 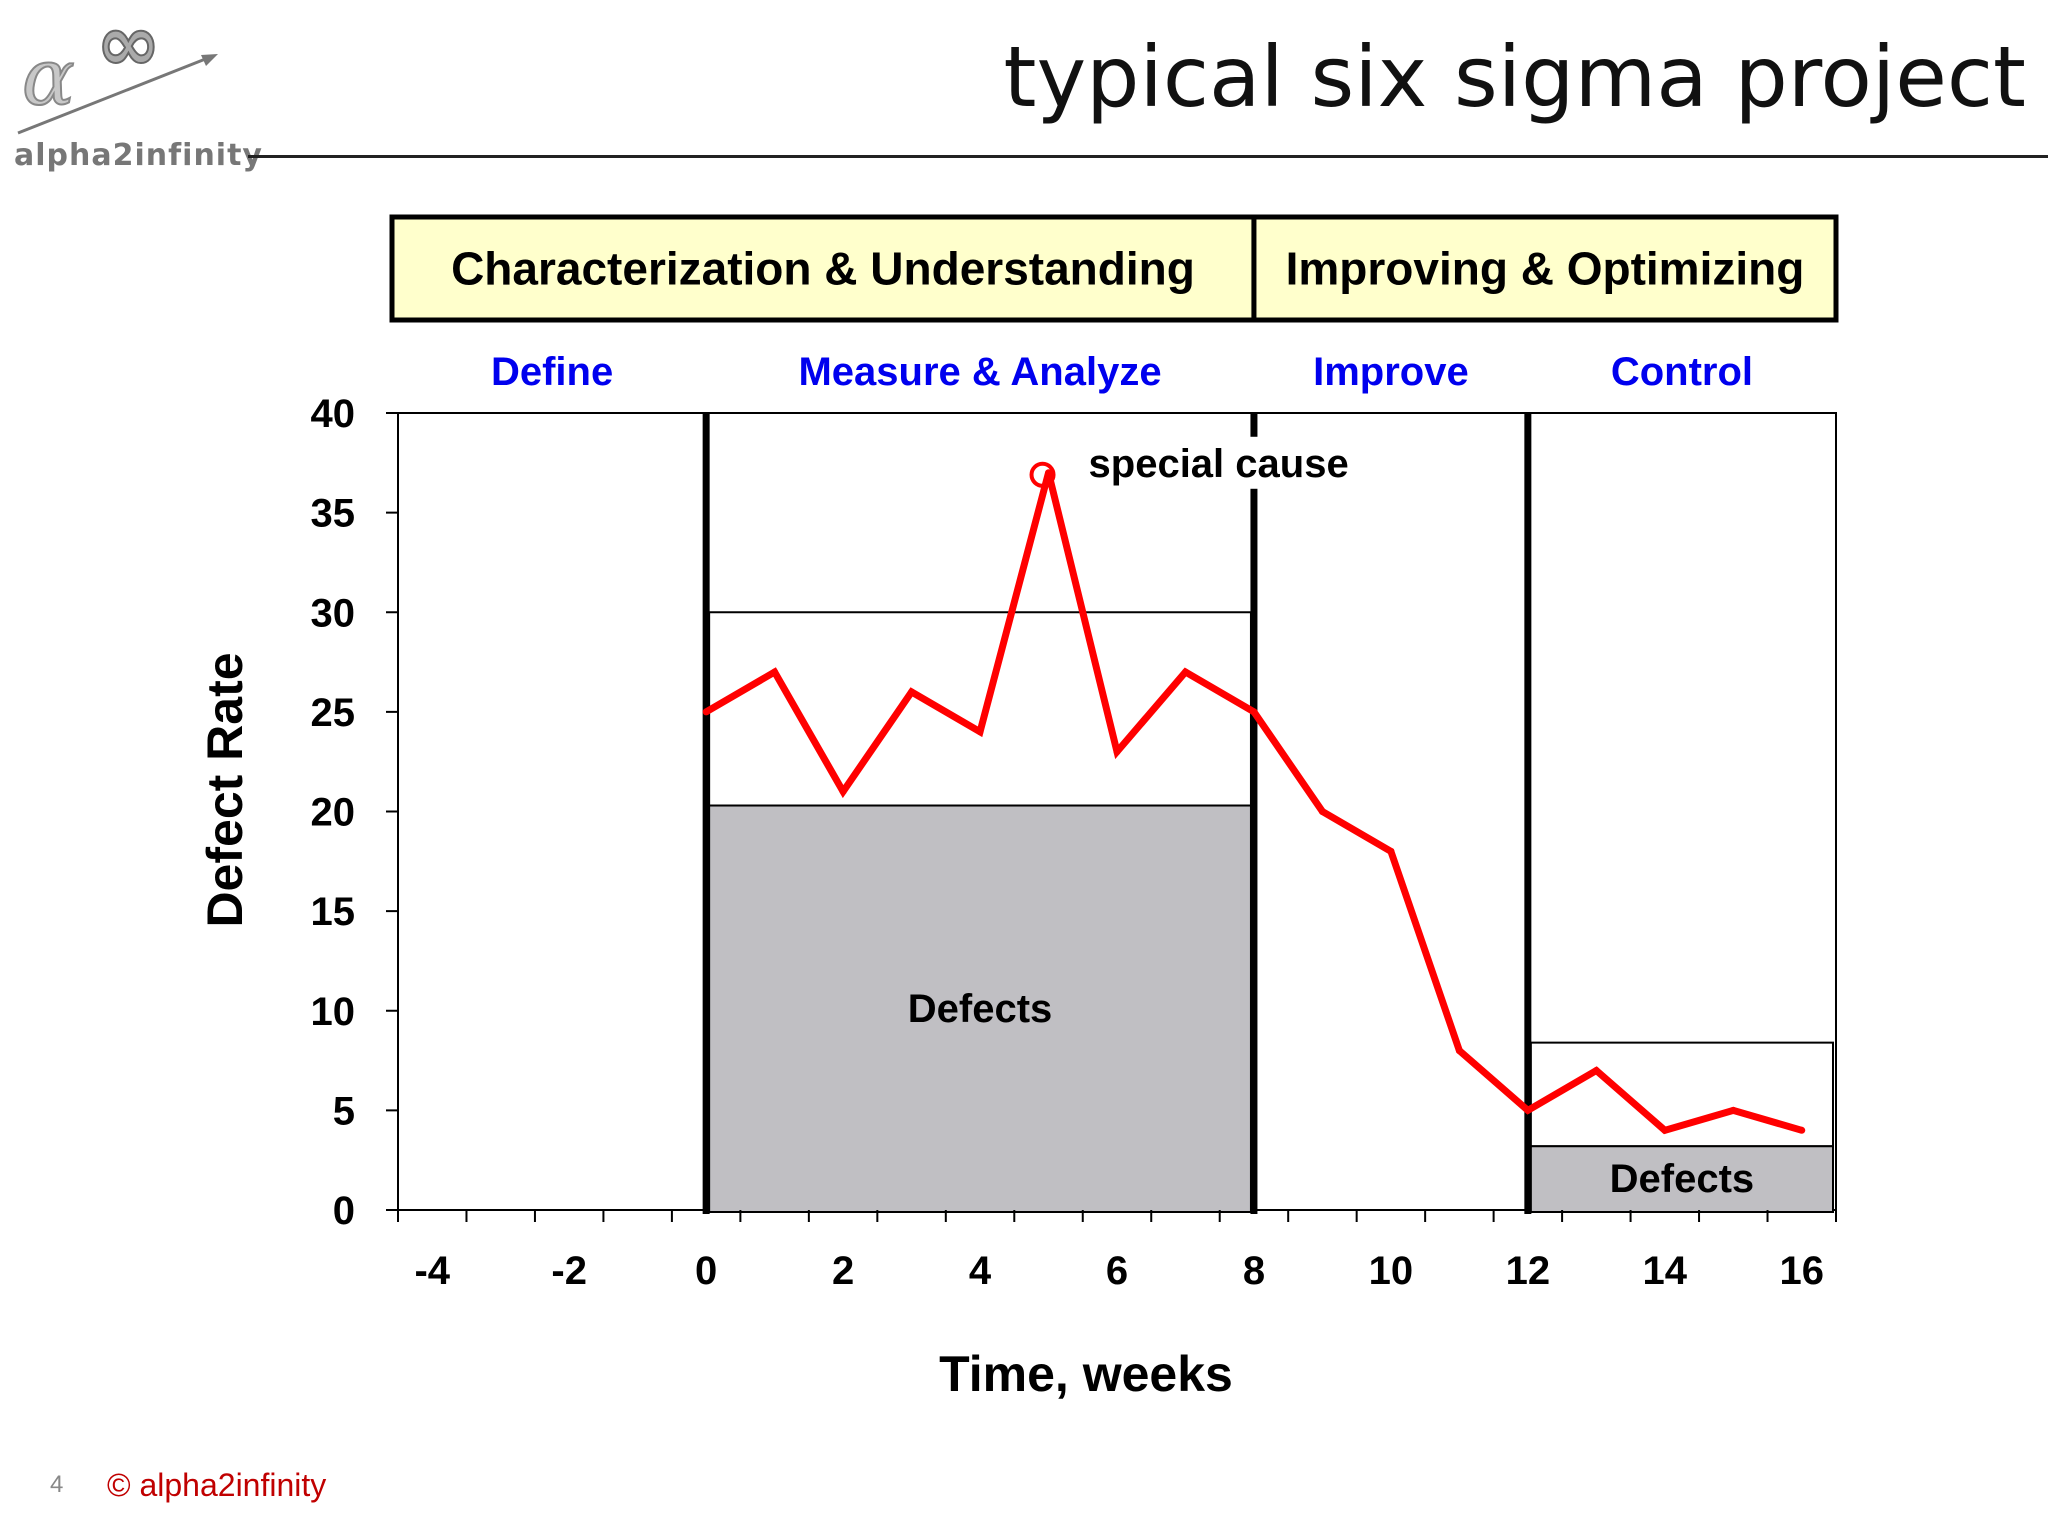 What do you see at coordinates (1219, 464) in the screenshot?
I see `annotation-label: special cause` at bounding box center [1219, 464].